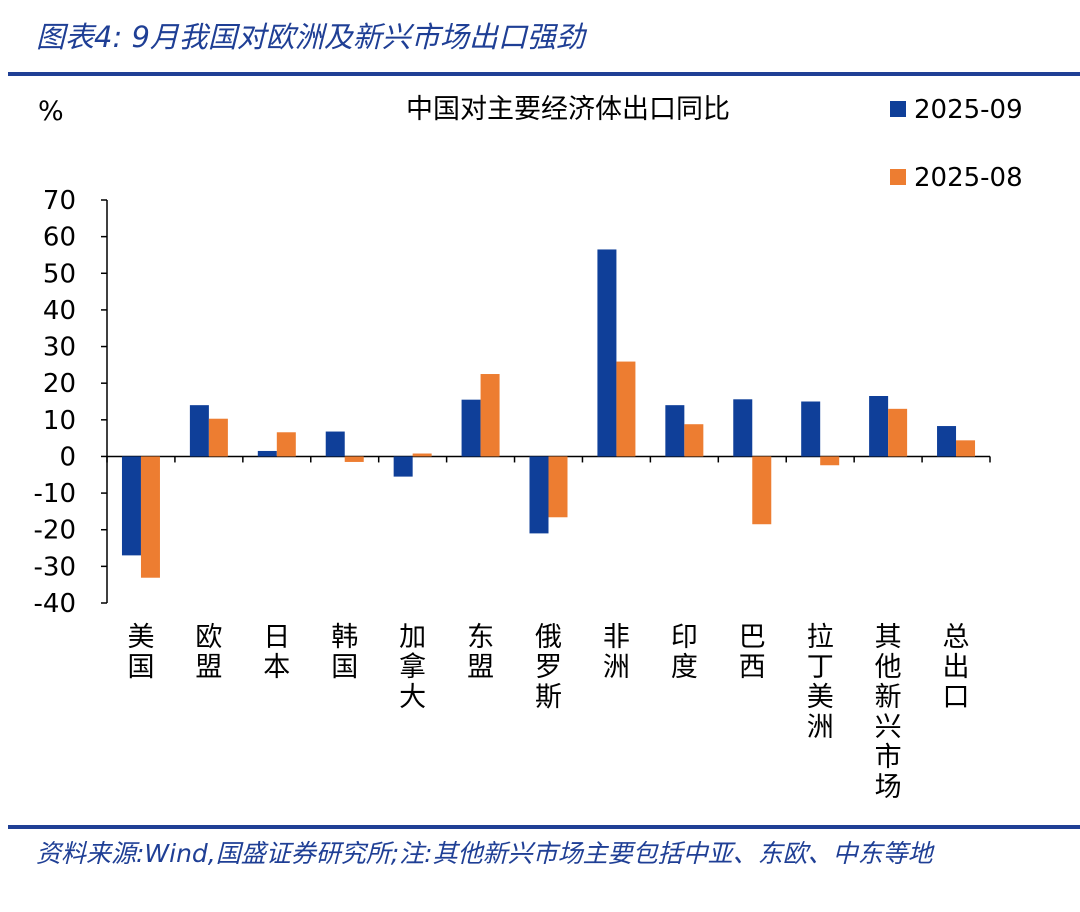 Image resolution: width=1080 pixels, height=912 pixels. I want to click on category-label: 巴西, so click(752, 652).